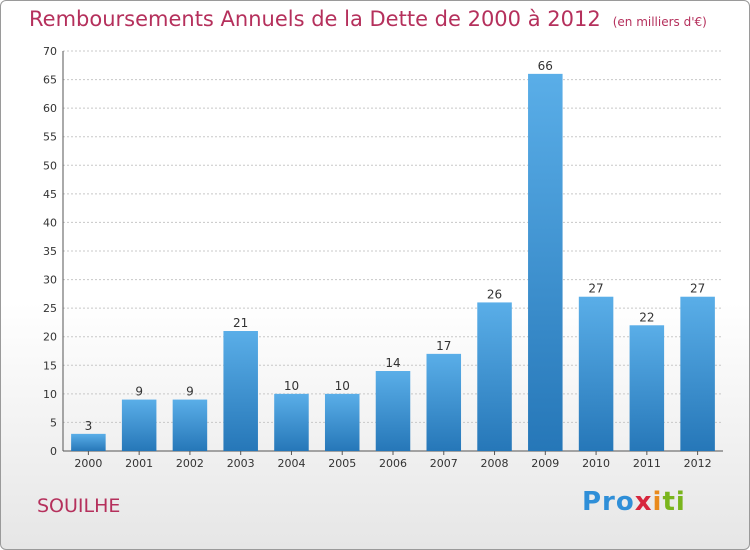 The height and width of the screenshot is (550, 750). What do you see at coordinates (53, 451) in the screenshot?
I see `y-tick-label: 0` at bounding box center [53, 451].